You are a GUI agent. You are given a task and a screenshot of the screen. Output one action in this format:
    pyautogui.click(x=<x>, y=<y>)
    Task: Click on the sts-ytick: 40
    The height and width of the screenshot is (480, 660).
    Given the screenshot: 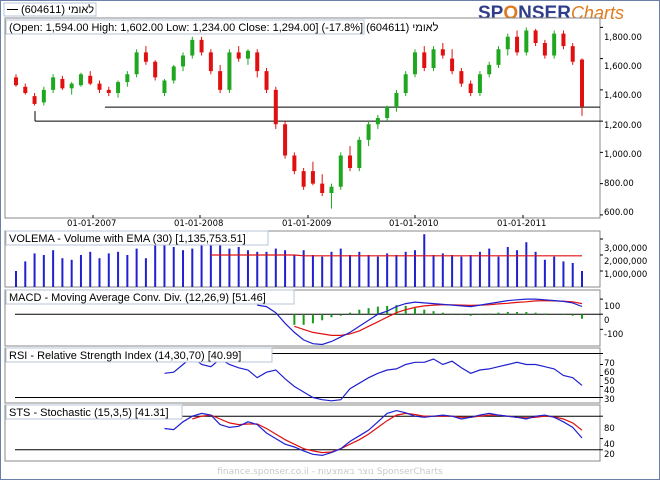 What is the action you would take?
    pyautogui.click(x=609, y=445)
    